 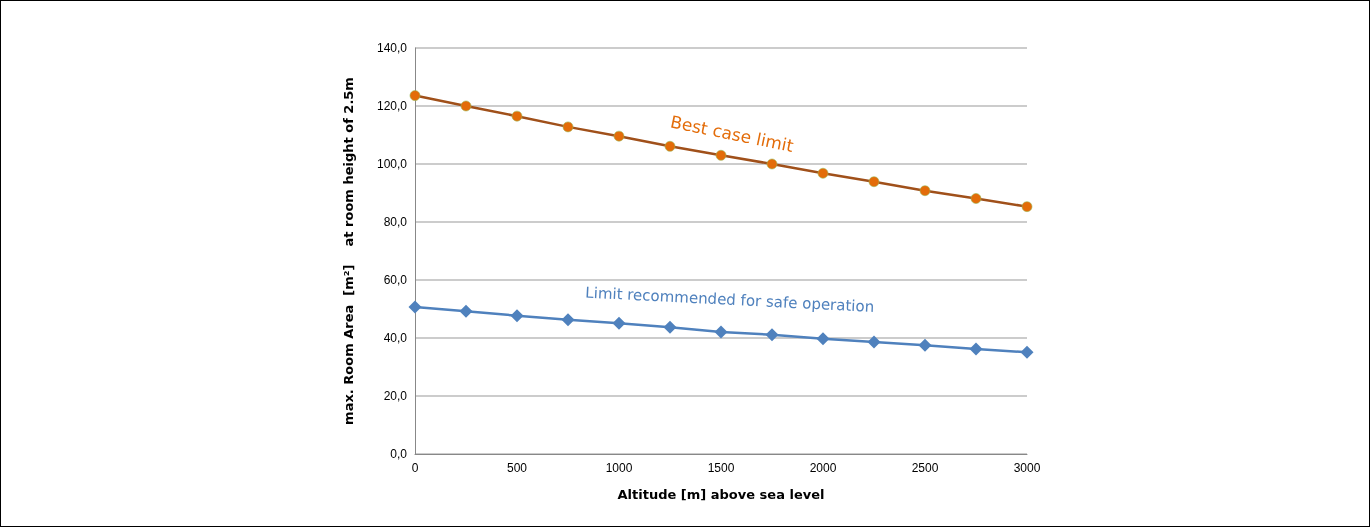 What do you see at coordinates (399, 454) in the screenshot?
I see `y-tick-label: 0,0` at bounding box center [399, 454].